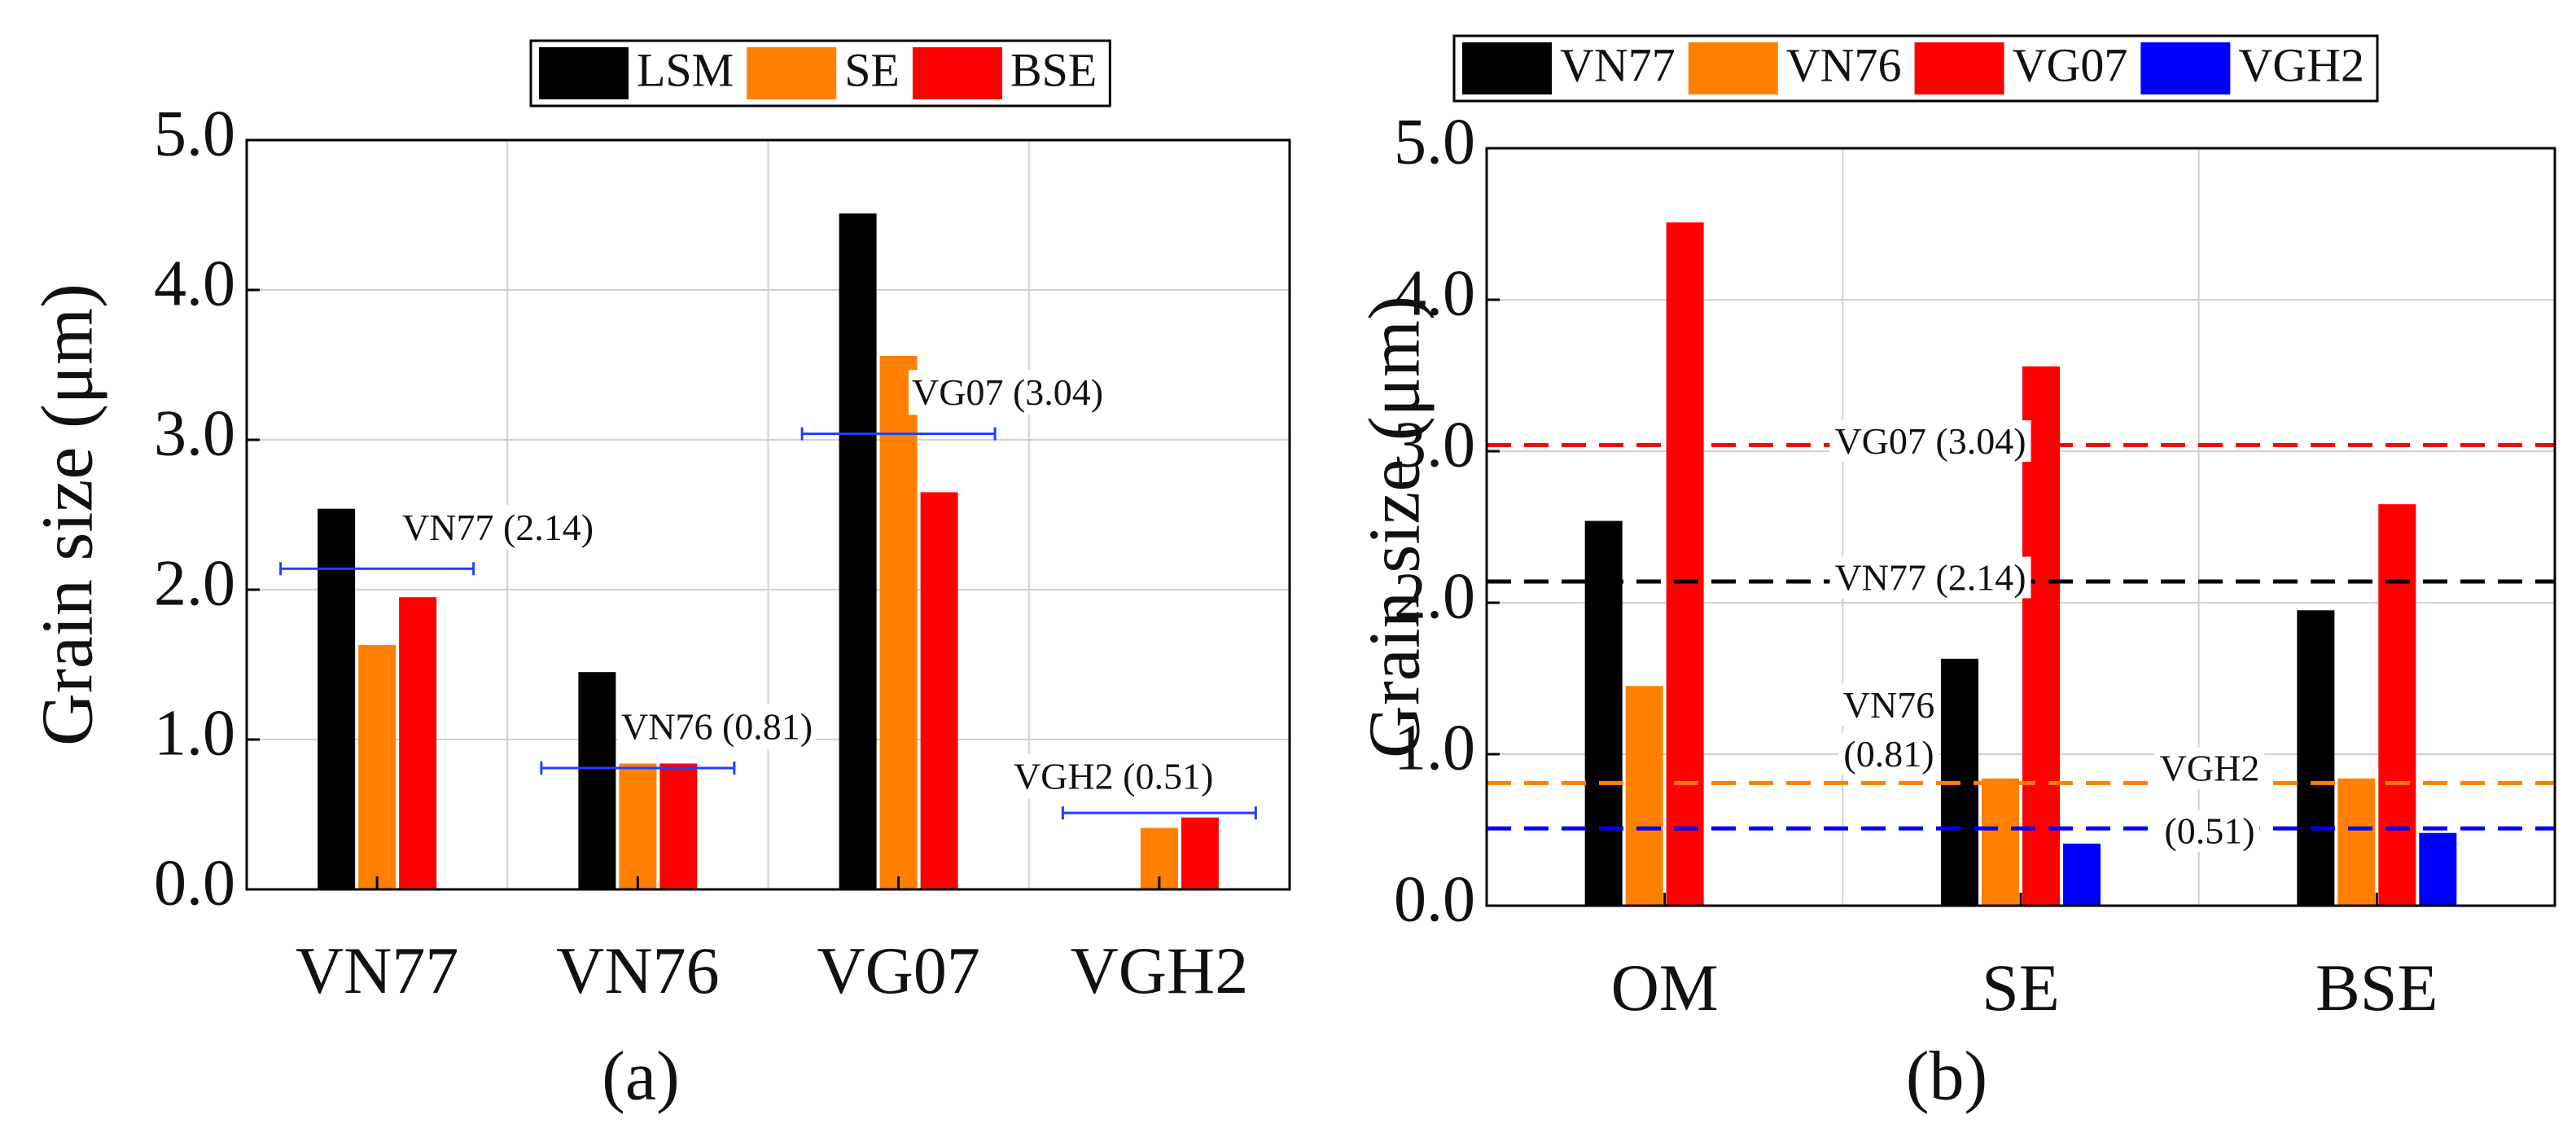  What do you see at coordinates (1946, 1076) in the screenshot?
I see `caption: (b)` at bounding box center [1946, 1076].